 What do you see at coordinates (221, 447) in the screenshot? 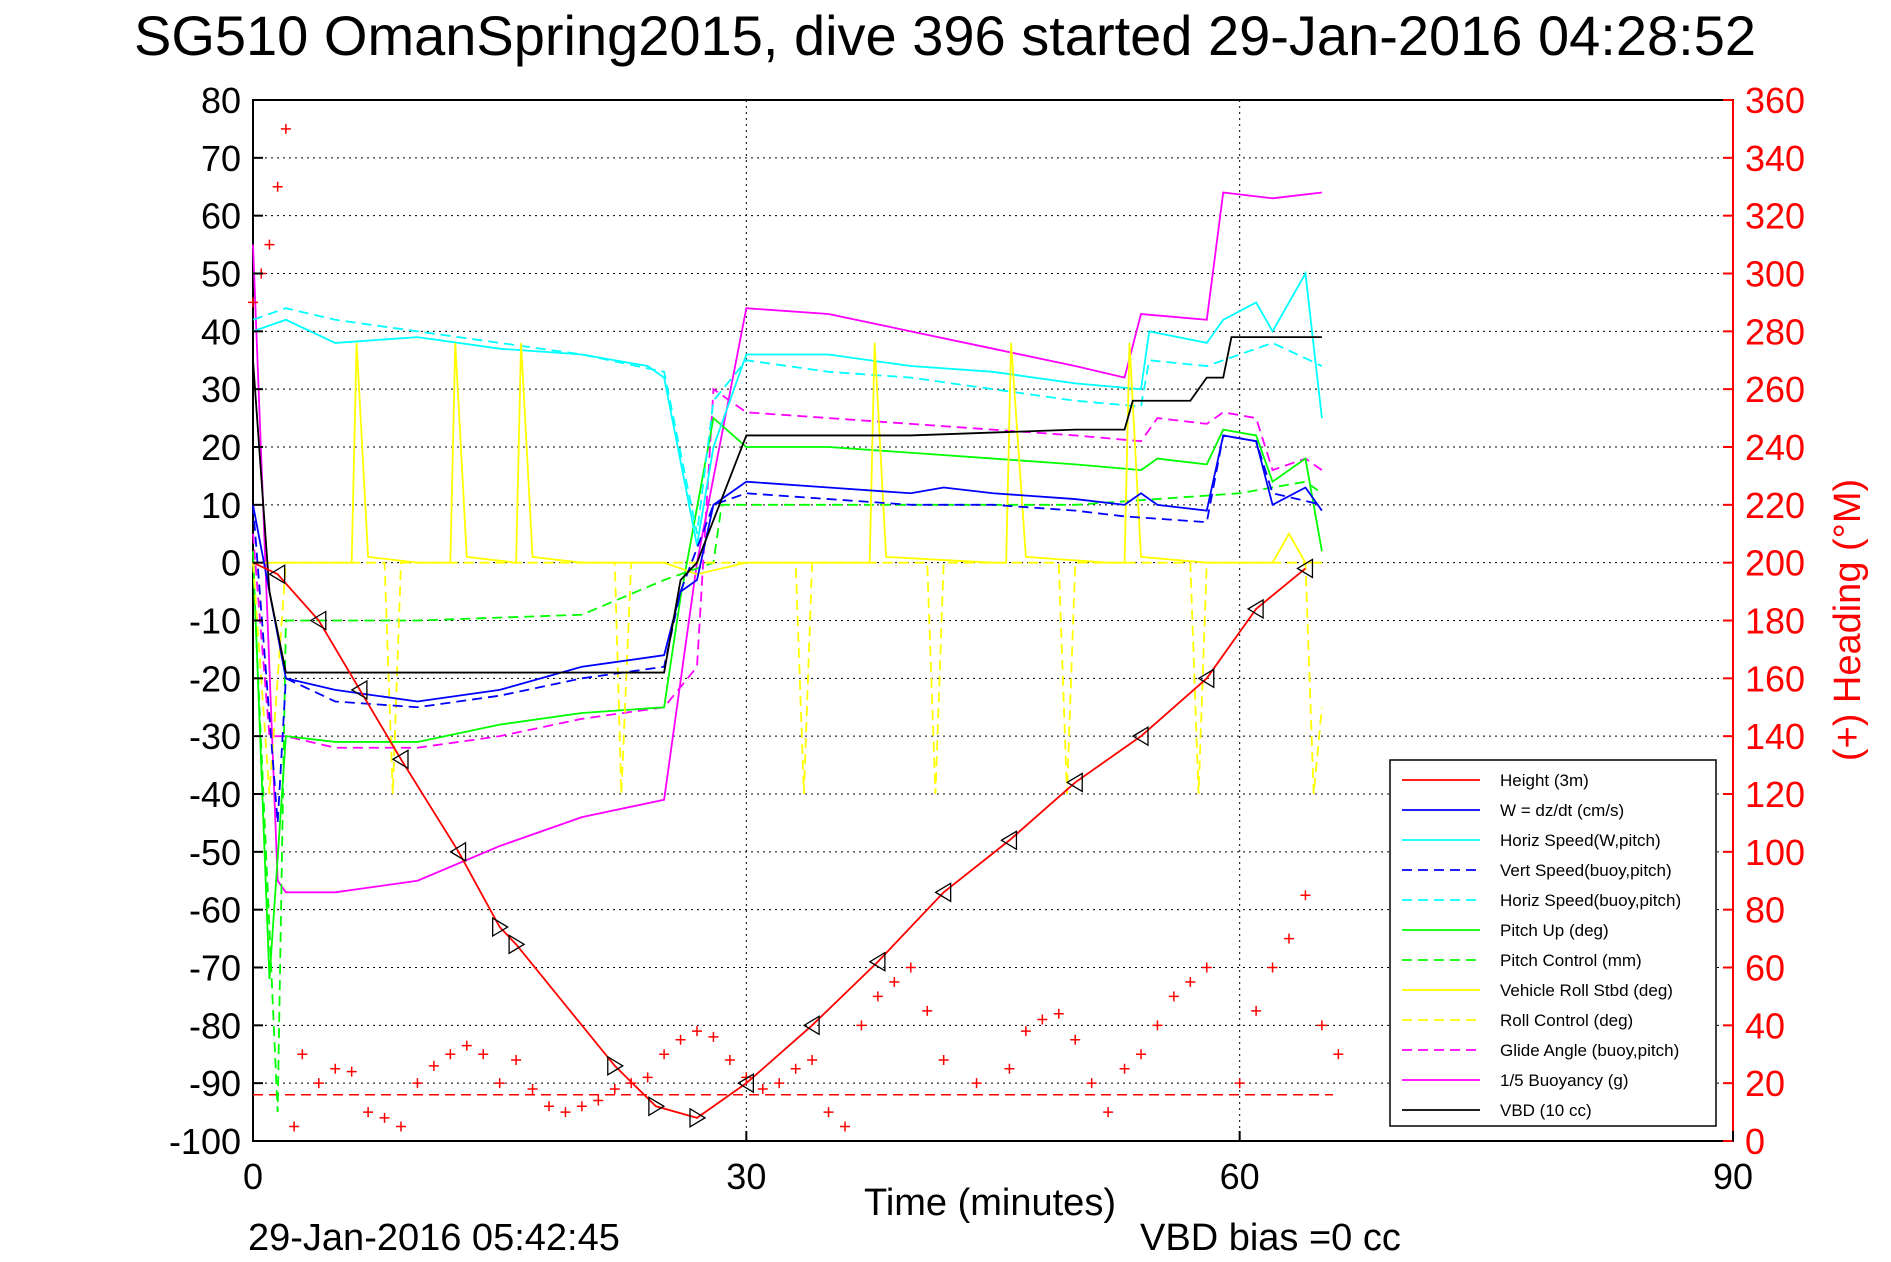
I see `y-tick-label: 20` at bounding box center [221, 447].